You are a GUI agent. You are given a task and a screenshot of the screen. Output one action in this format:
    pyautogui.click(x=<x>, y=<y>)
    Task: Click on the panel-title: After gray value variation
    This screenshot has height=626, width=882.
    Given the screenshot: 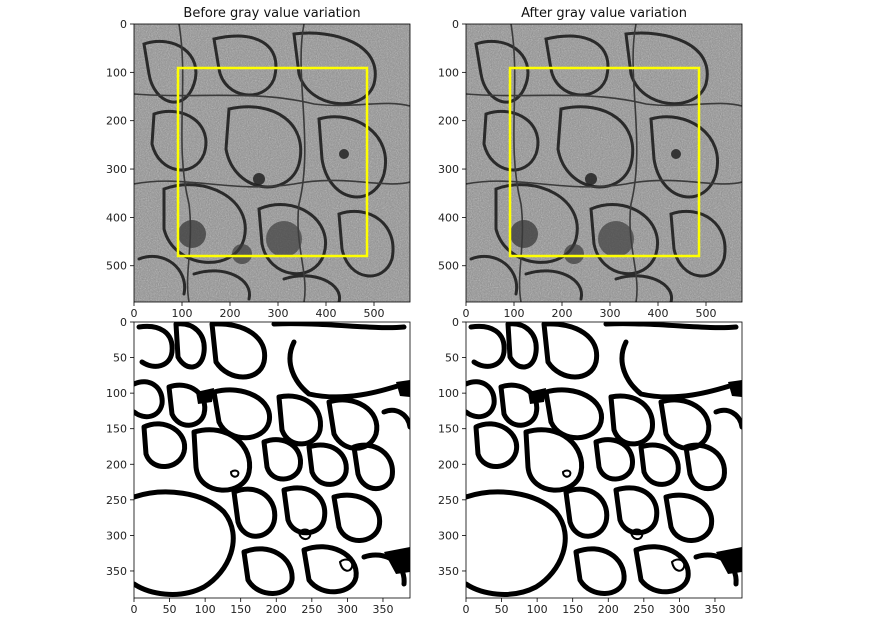 What is the action you would take?
    pyautogui.click(x=604, y=13)
    